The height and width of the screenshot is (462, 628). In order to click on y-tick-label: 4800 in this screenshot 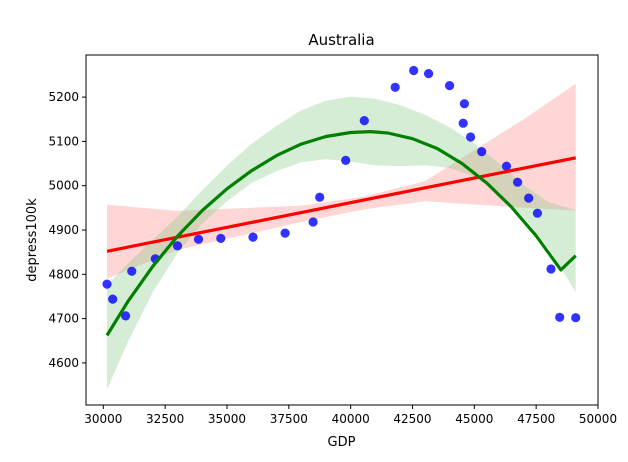, I will do `click(63, 274)`.